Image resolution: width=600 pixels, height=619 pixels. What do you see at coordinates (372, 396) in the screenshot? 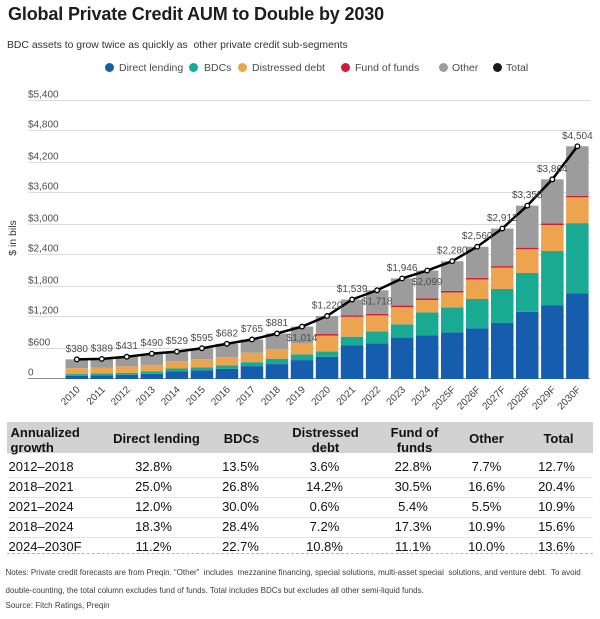
I see `svg-text: 2022` at bounding box center [372, 396].